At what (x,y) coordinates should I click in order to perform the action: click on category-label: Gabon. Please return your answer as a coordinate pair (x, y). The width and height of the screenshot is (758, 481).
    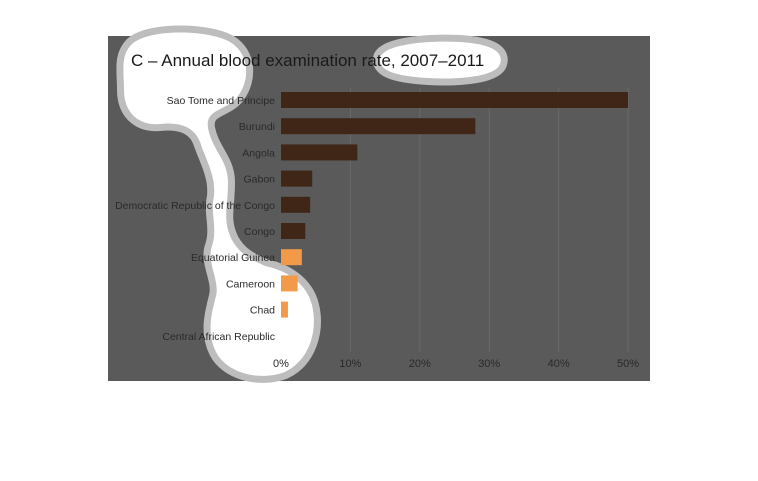
    Looking at the image, I should click on (259, 180).